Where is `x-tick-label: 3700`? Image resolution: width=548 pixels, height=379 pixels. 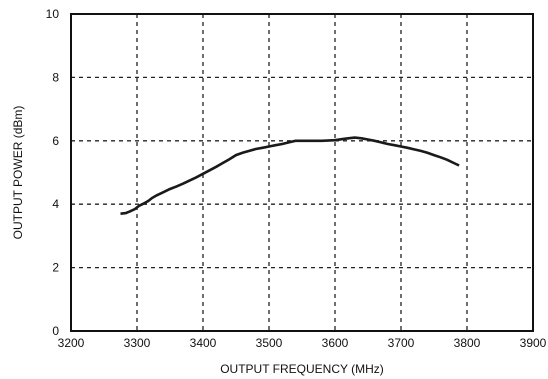
x-tick-label: 3700 is located at coordinates (401, 343).